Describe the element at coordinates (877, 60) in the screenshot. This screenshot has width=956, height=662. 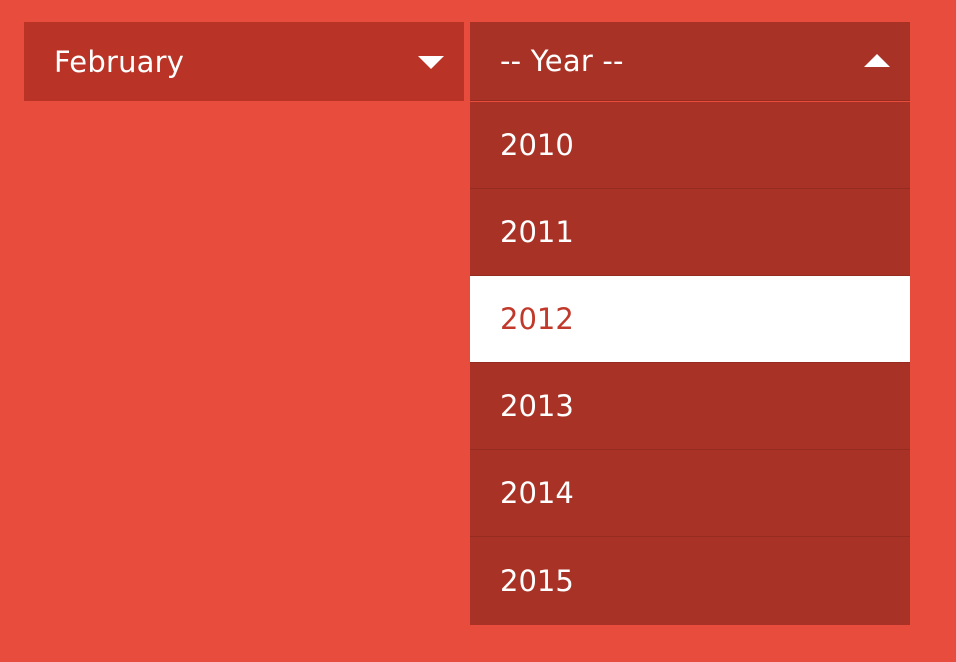
I see `caret-up-icon` at that location.